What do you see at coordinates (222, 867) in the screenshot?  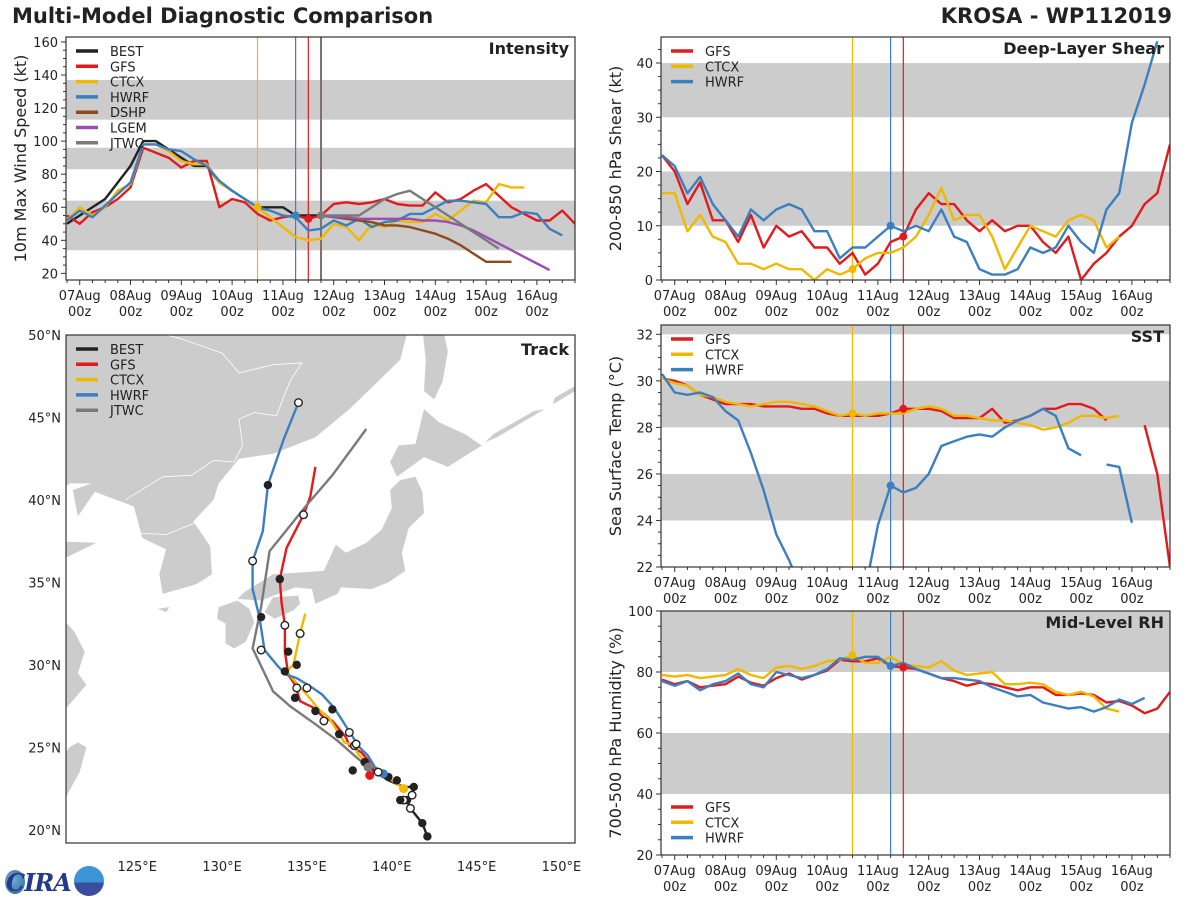 I see `lon-tick-label: 130°E` at bounding box center [222, 867].